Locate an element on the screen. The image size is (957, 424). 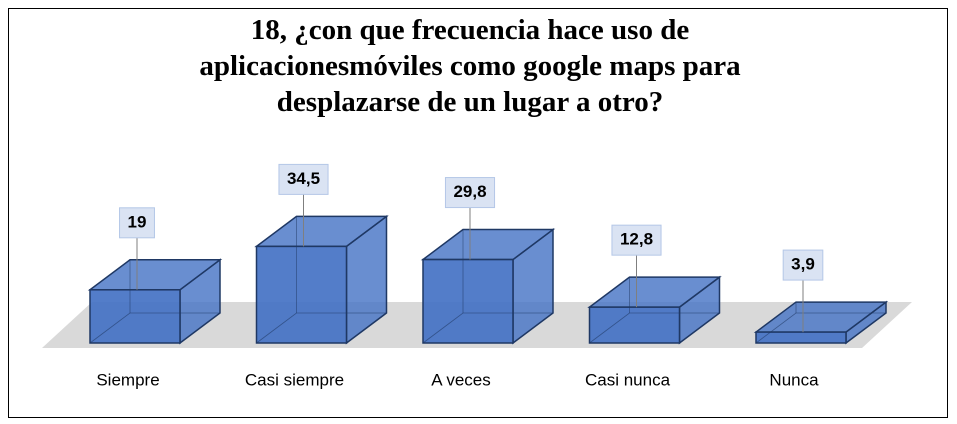
data-label: 3,9 is located at coordinates (803, 264).